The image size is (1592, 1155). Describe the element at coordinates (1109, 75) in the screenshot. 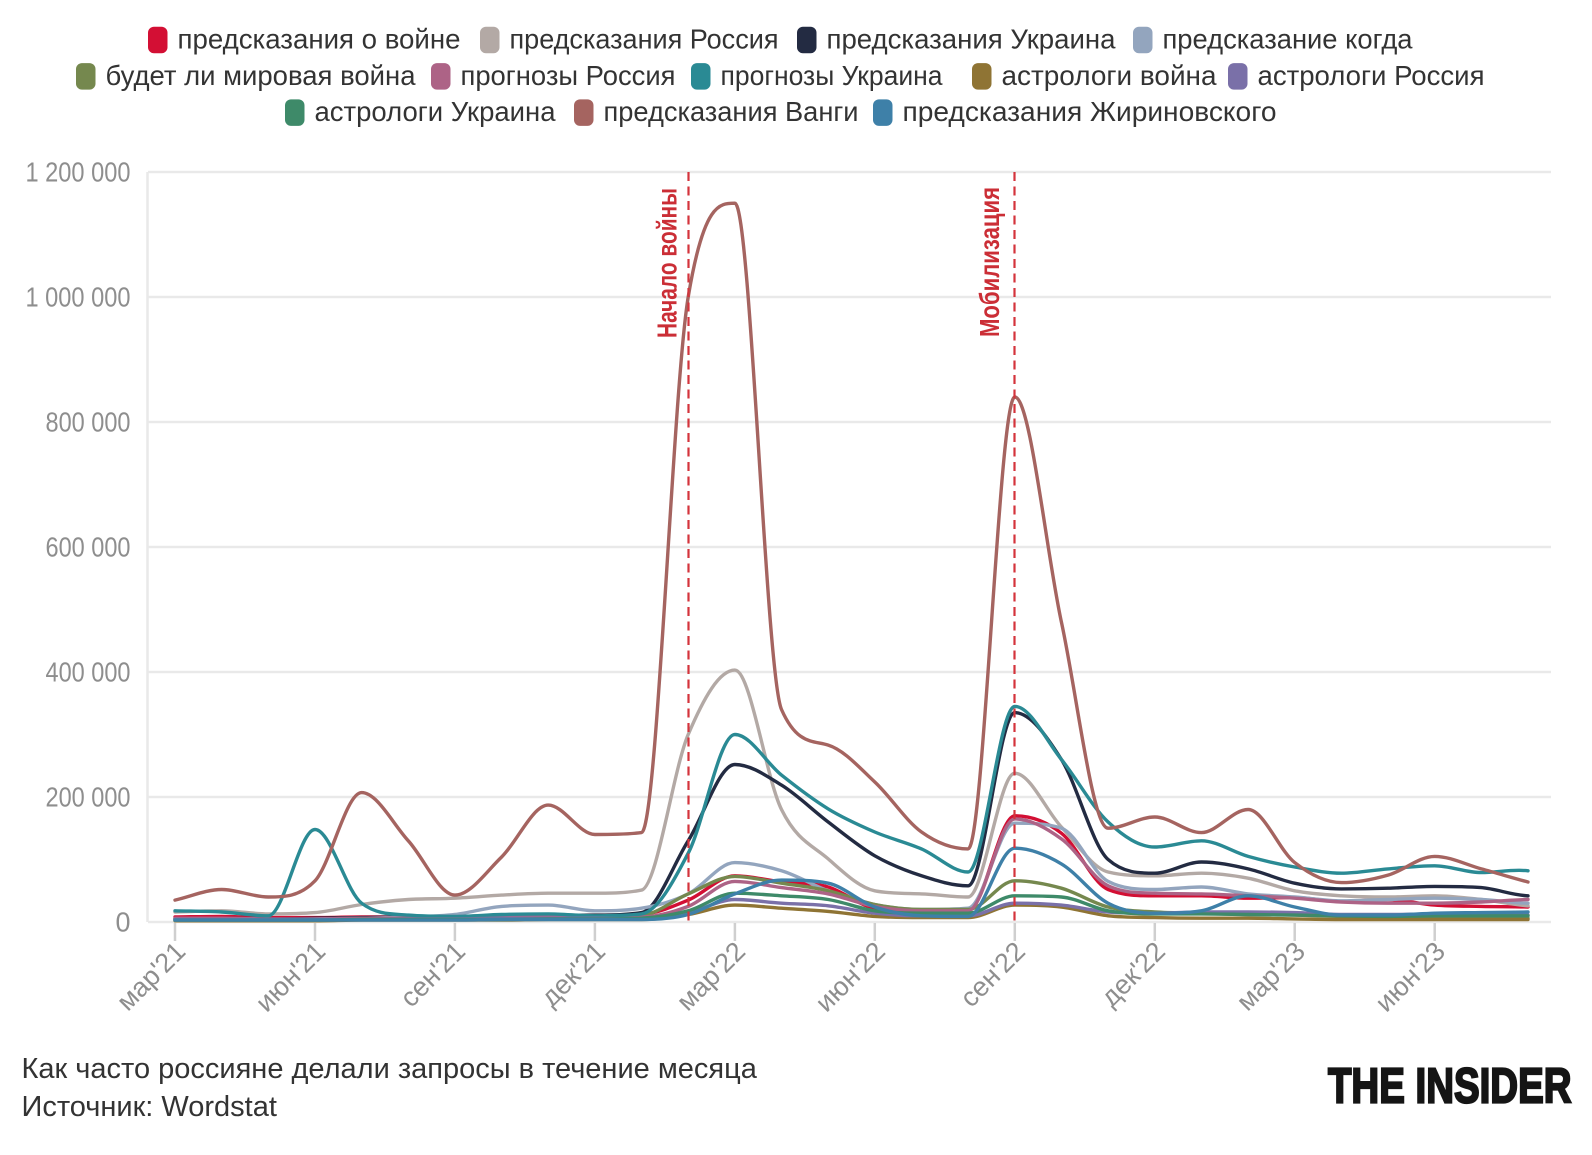

I see `svg-text: астрологи война` at that location.